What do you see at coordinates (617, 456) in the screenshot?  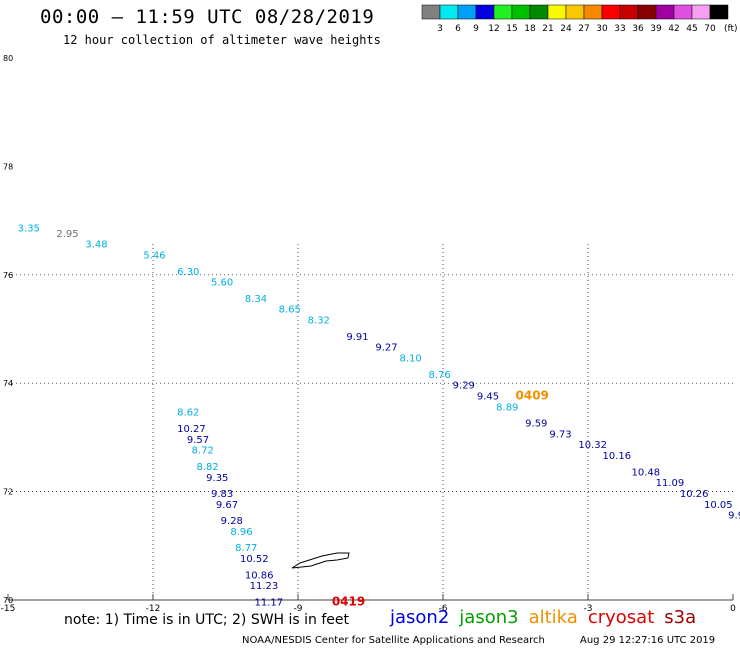 I see `wave-height-label: 10.16` at bounding box center [617, 456].